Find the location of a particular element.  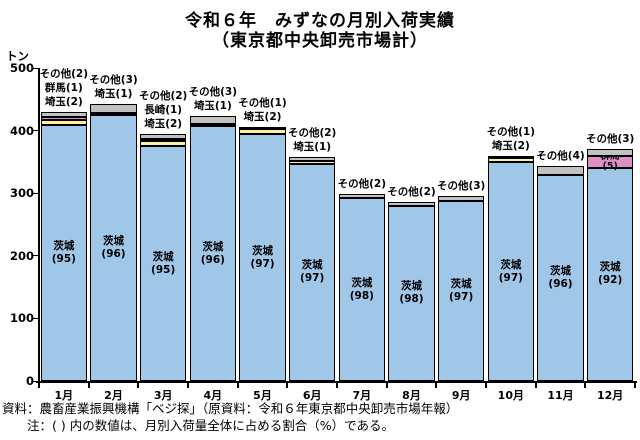

y-tick-label: 500 is located at coordinates (21, 68).